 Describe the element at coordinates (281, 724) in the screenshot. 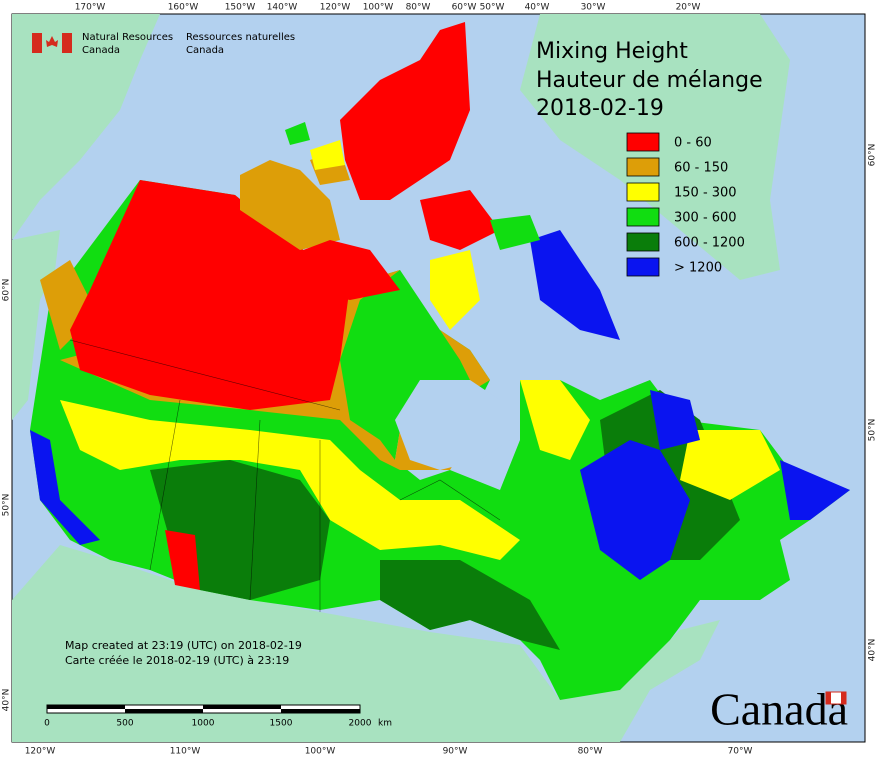

I see `scale-label: 1500` at that location.